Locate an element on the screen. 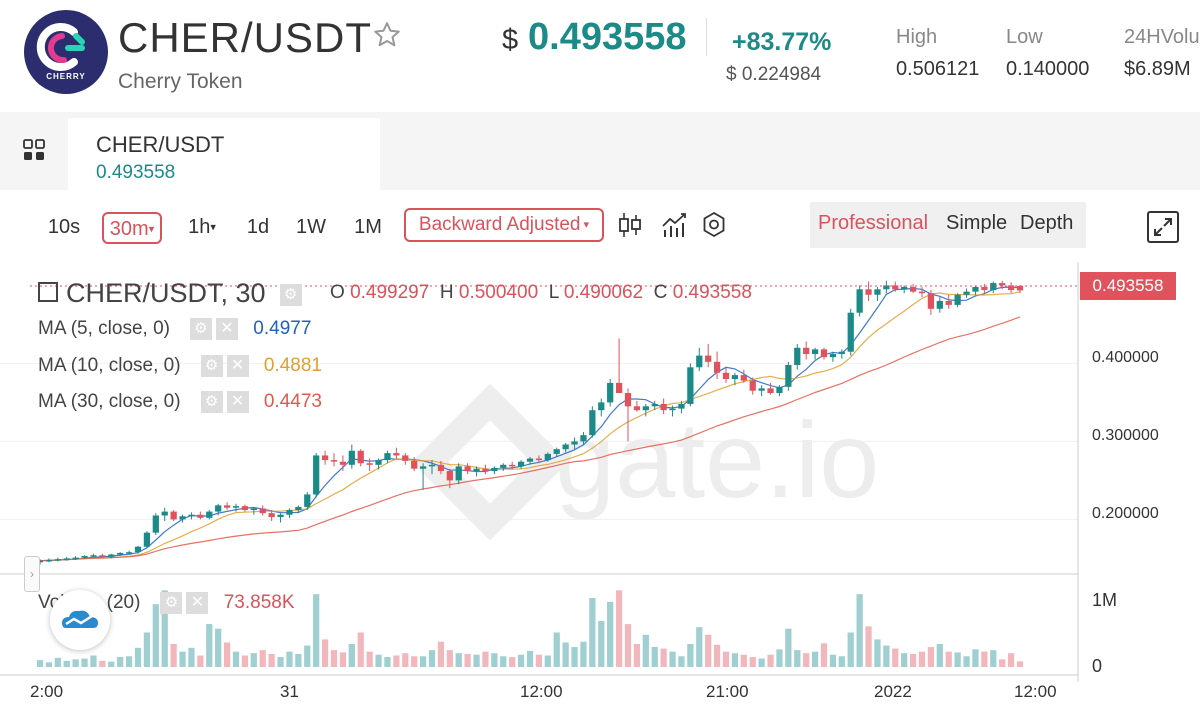  high-value: 0.506121 is located at coordinates (938, 69).